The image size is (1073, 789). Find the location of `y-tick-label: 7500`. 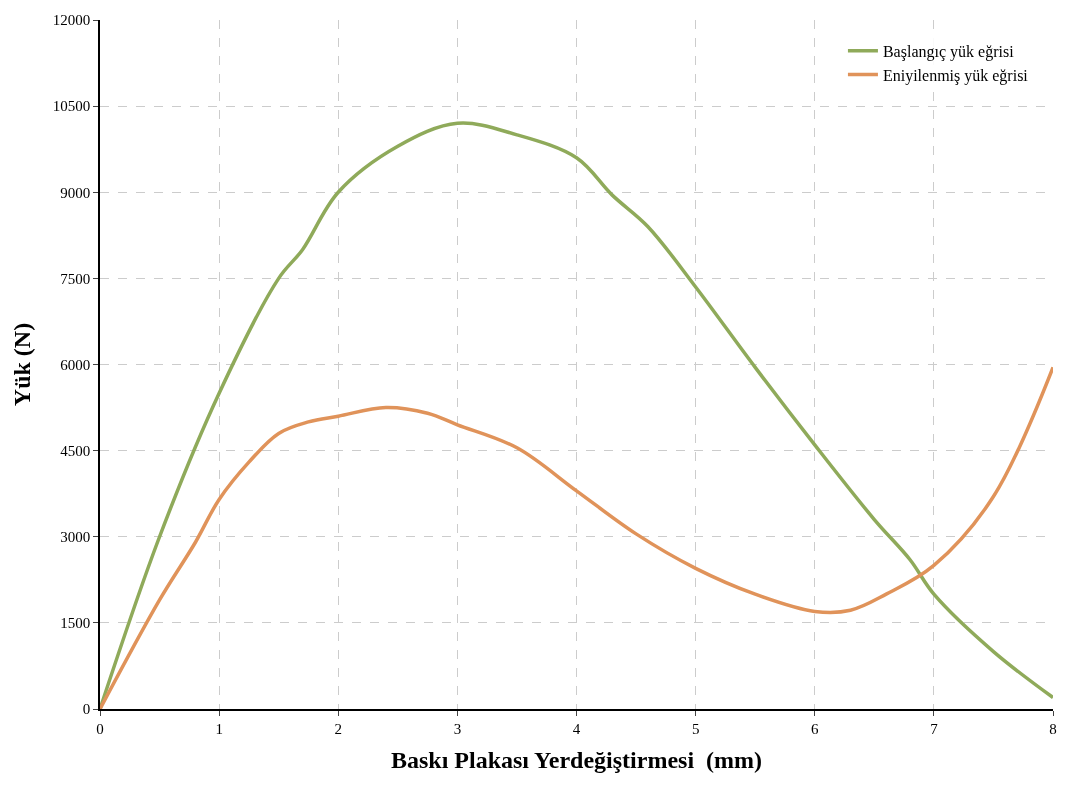

y-tick-label: 7500 is located at coordinates (75, 278).